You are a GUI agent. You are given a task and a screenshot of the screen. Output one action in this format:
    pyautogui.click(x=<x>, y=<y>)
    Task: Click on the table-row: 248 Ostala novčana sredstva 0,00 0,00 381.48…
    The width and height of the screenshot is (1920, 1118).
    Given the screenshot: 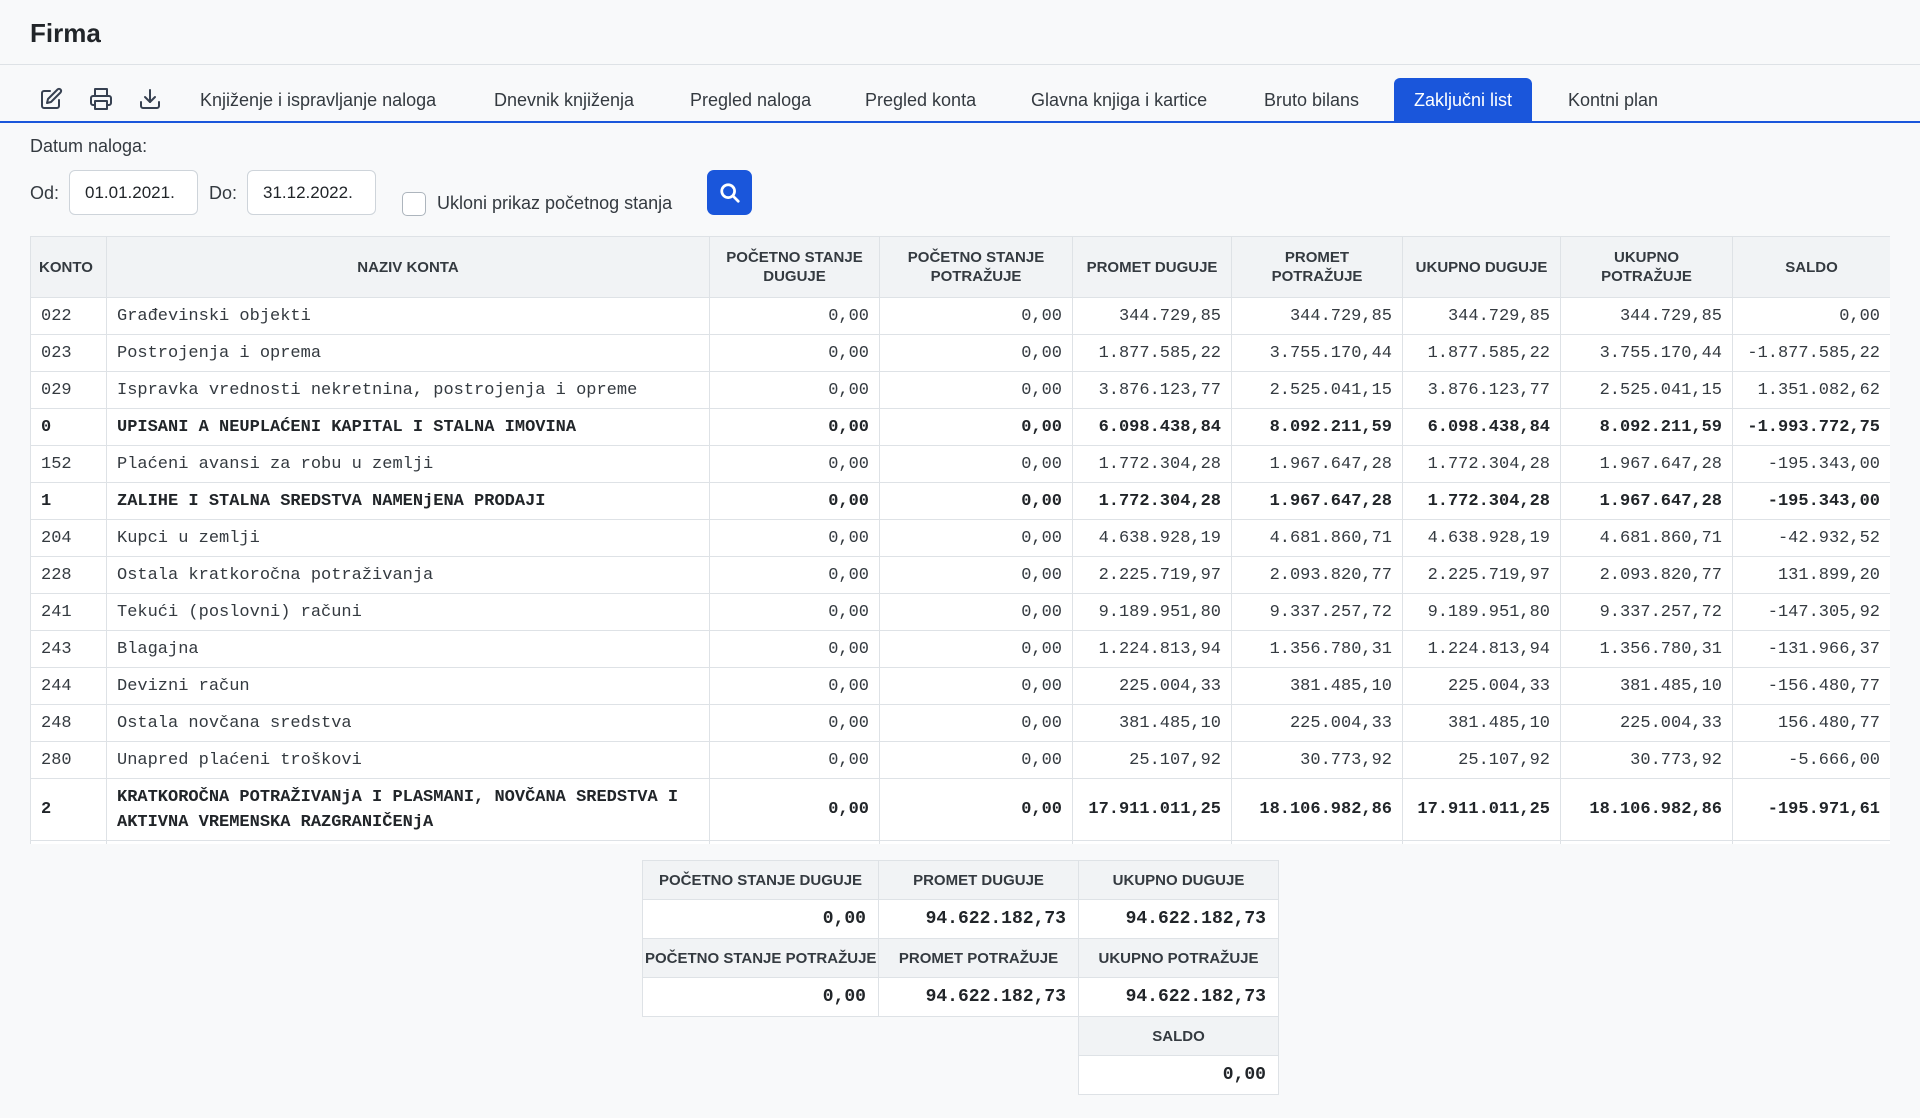 What is the action you would take?
    pyautogui.click(x=960, y=723)
    